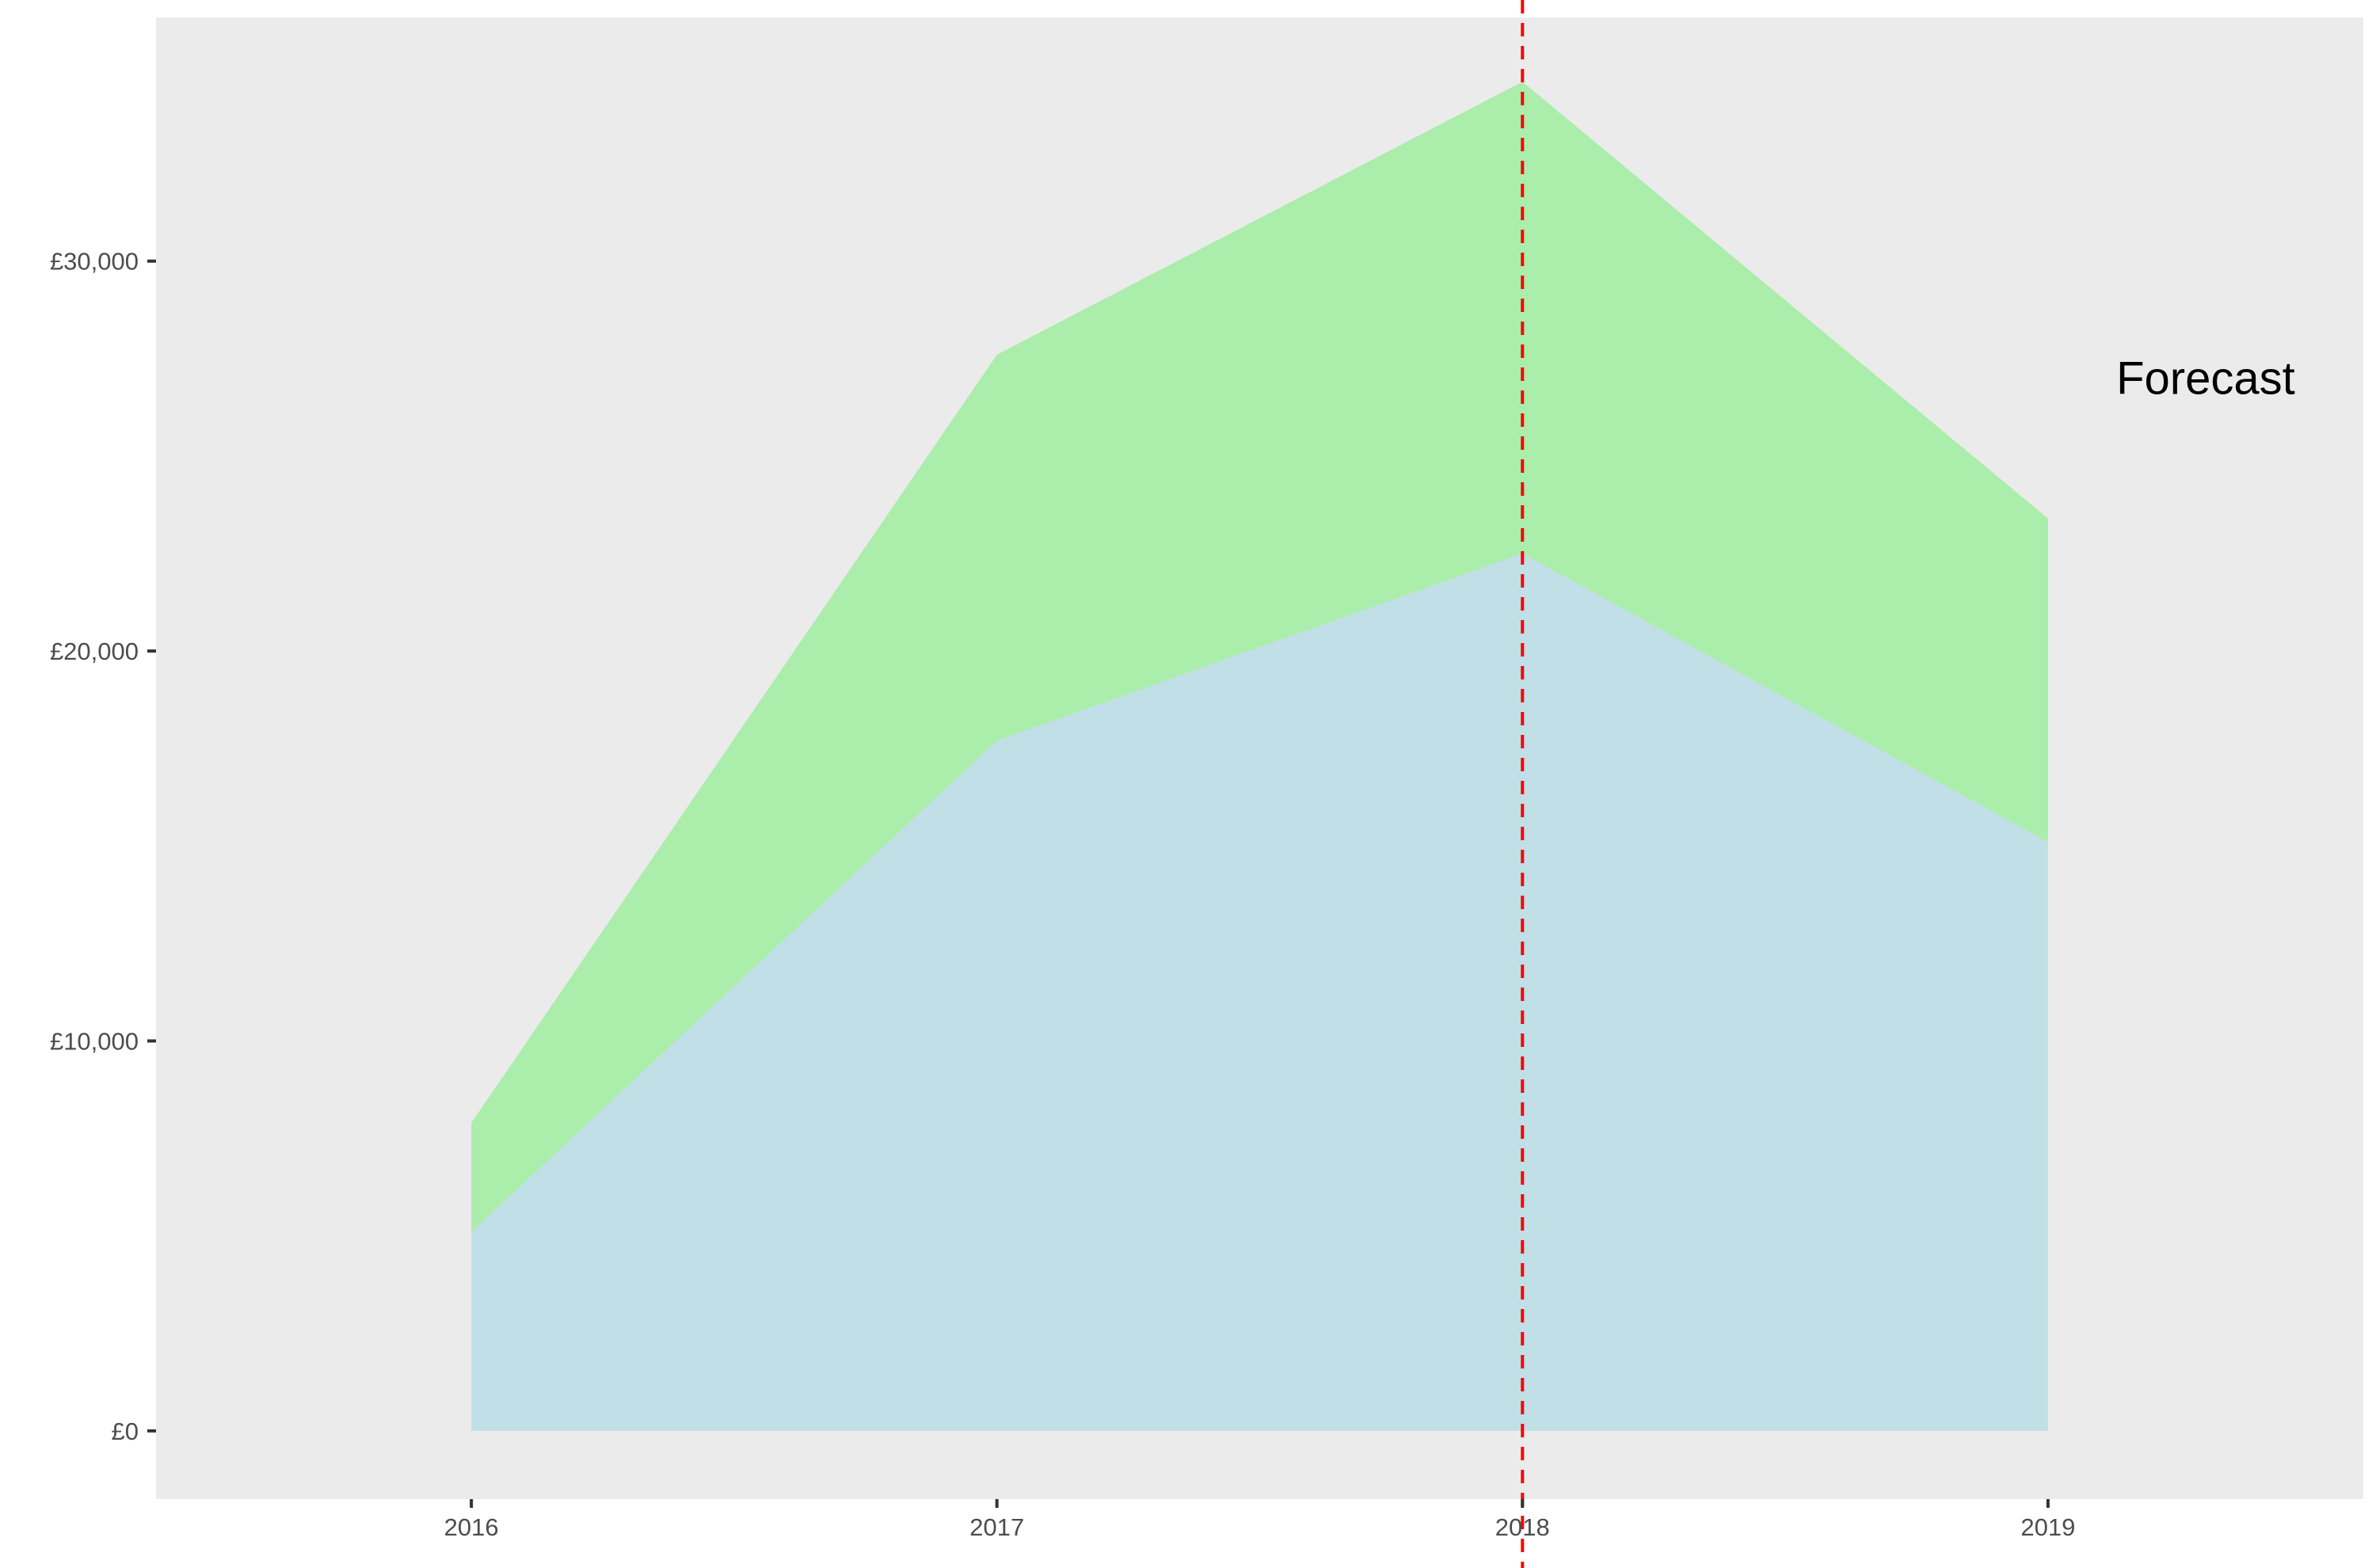 The height and width of the screenshot is (1568, 2376). Describe the element at coordinates (94, 1041) in the screenshot. I see `y-tick-label: £10,000` at that location.